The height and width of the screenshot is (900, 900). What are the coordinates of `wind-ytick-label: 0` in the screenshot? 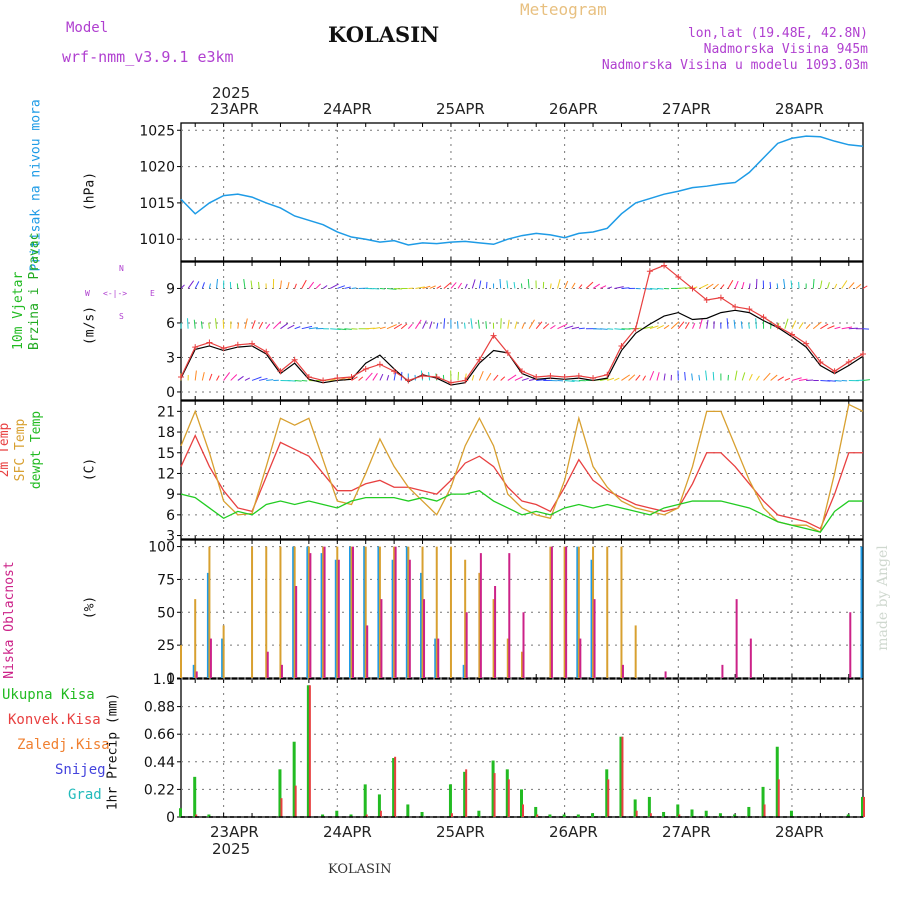 It's located at (170, 393).